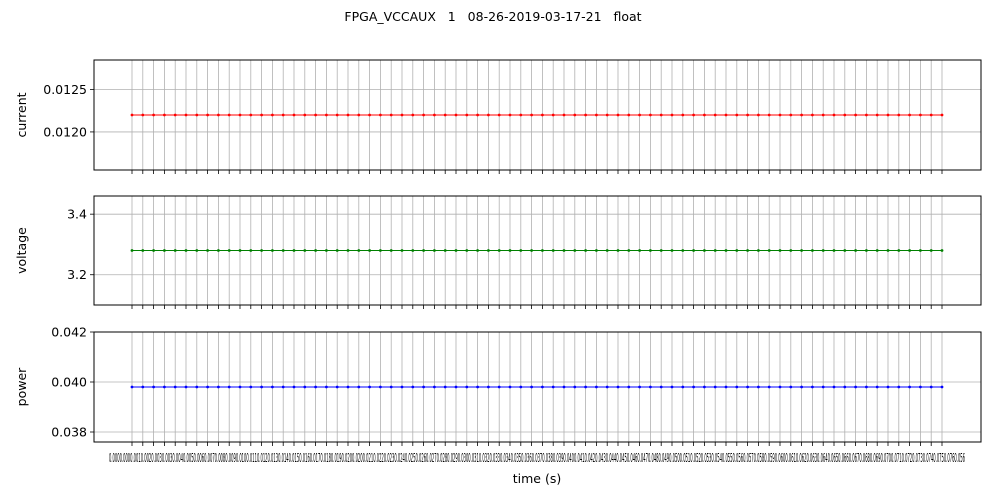 This screenshot has width=1000, height=500. Describe the element at coordinates (69, 332) in the screenshot. I see `y-tick-label: 0.042` at that location.